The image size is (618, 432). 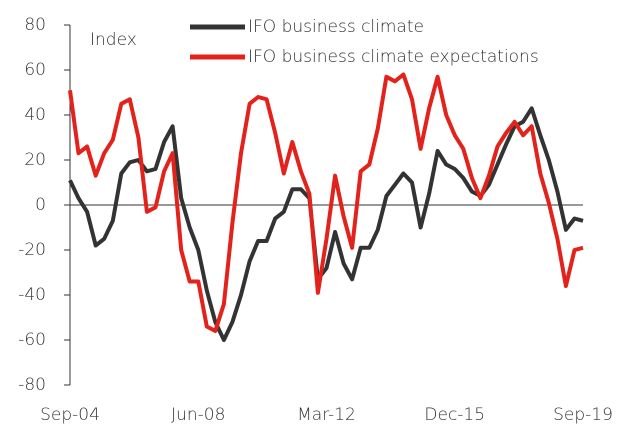 I want to click on x-tick-label: Sep-04, so click(x=70, y=415).